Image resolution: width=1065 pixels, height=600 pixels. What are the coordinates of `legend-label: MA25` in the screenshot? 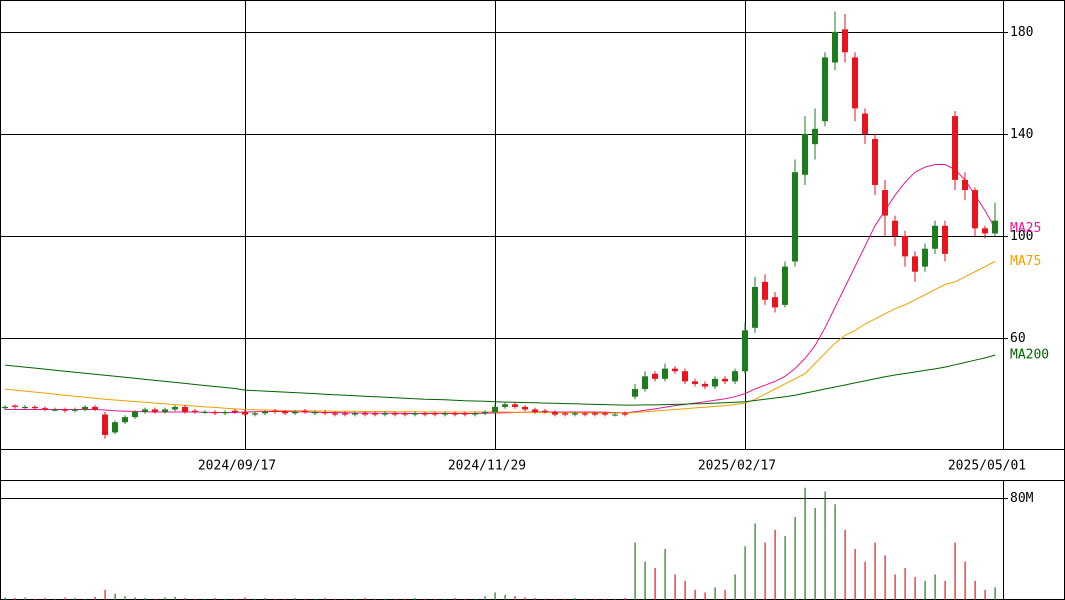 It's located at (1025, 228).